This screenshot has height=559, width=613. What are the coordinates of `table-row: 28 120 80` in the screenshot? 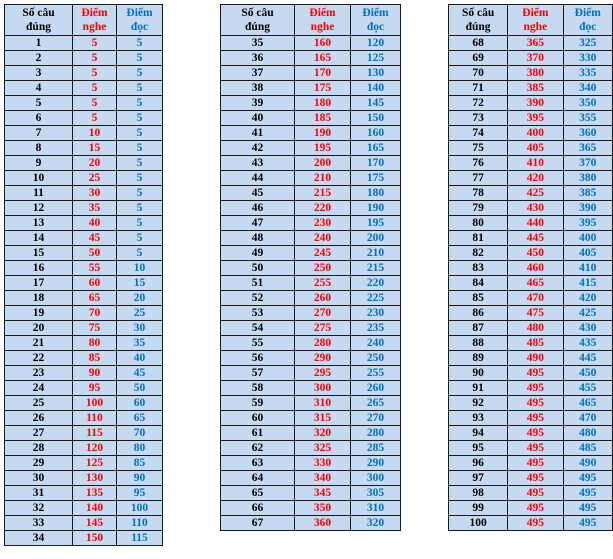 It's located at (83, 448).